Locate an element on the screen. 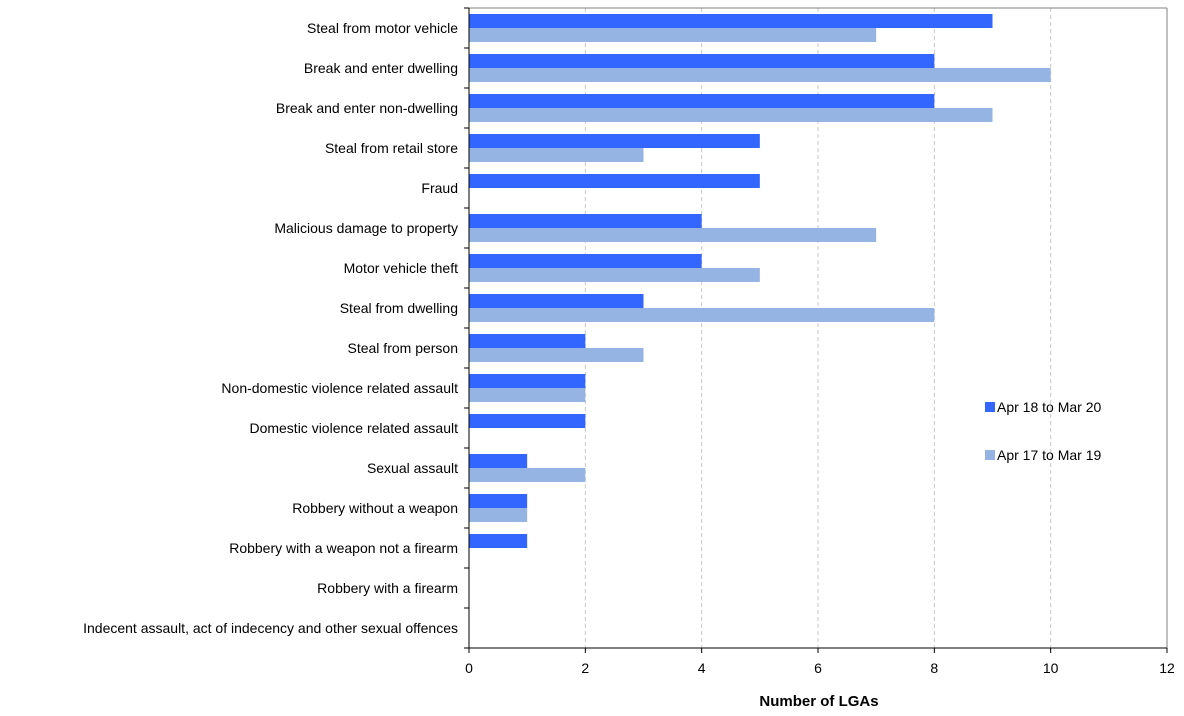  x-tick-label: 12 is located at coordinates (1167, 668).